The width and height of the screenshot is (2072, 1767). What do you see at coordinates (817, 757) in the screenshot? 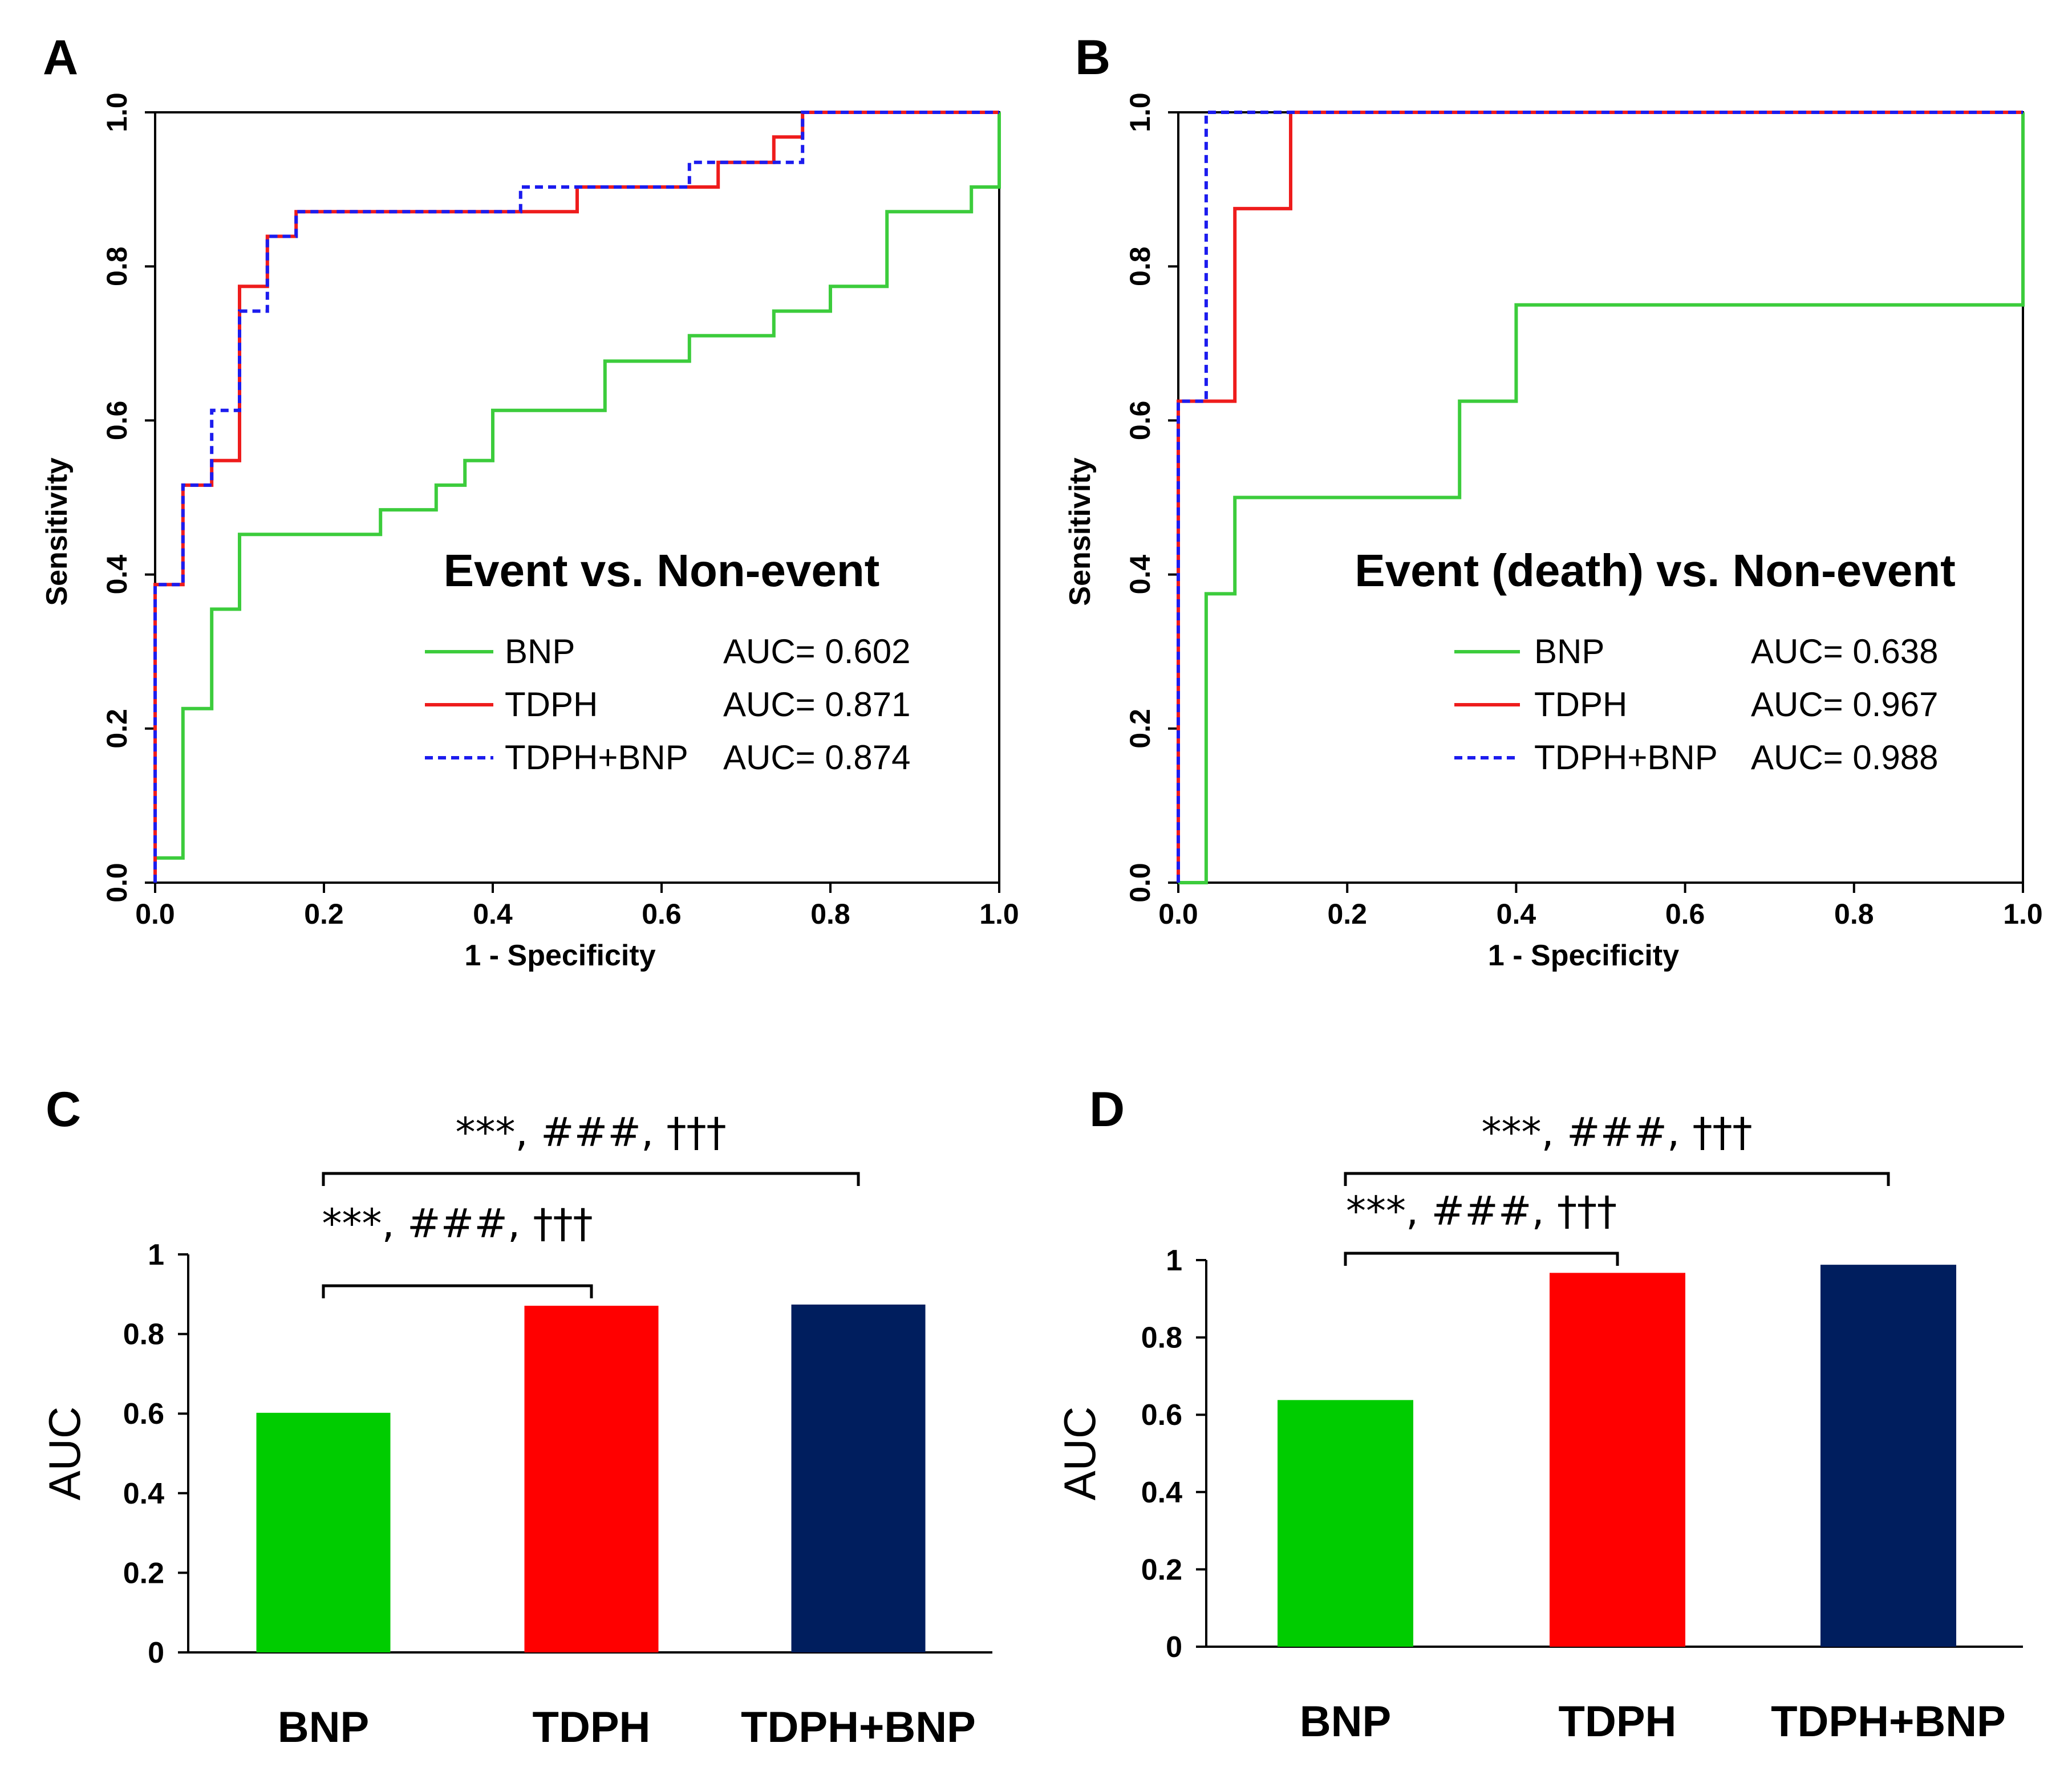
I see `legend-auc: AUC= 0.874` at bounding box center [817, 757].